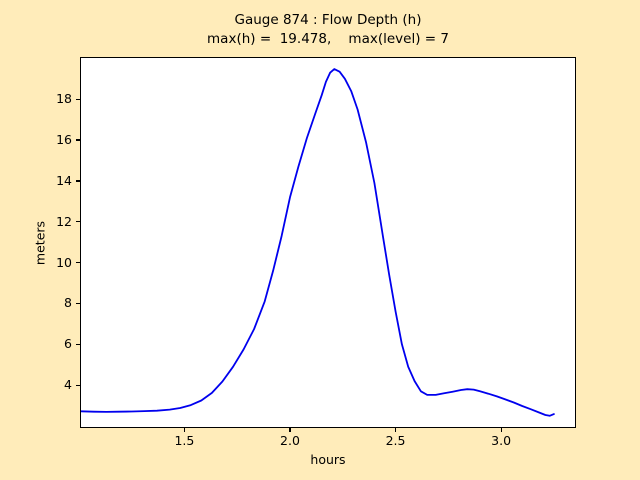  What do you see at coordinates (68, 303) in the screenshot?
I see `y-tick-label: 8` at bounding box center [68, 303].